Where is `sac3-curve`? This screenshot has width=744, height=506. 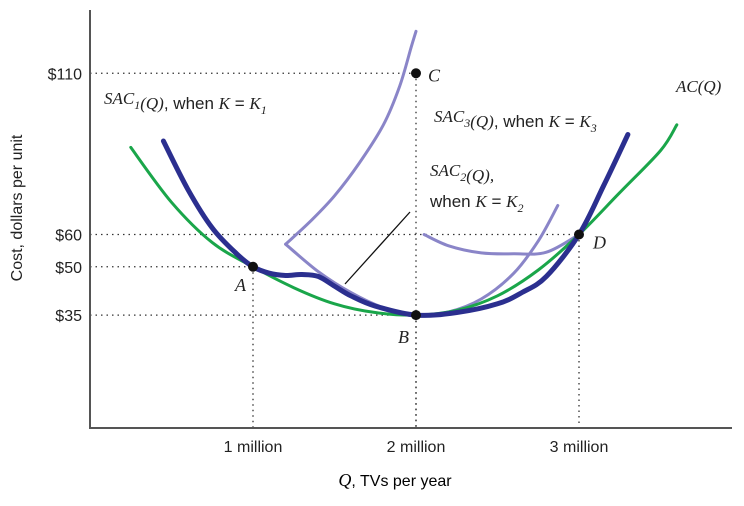 sac3-curve is located at coordinates (501, 244).